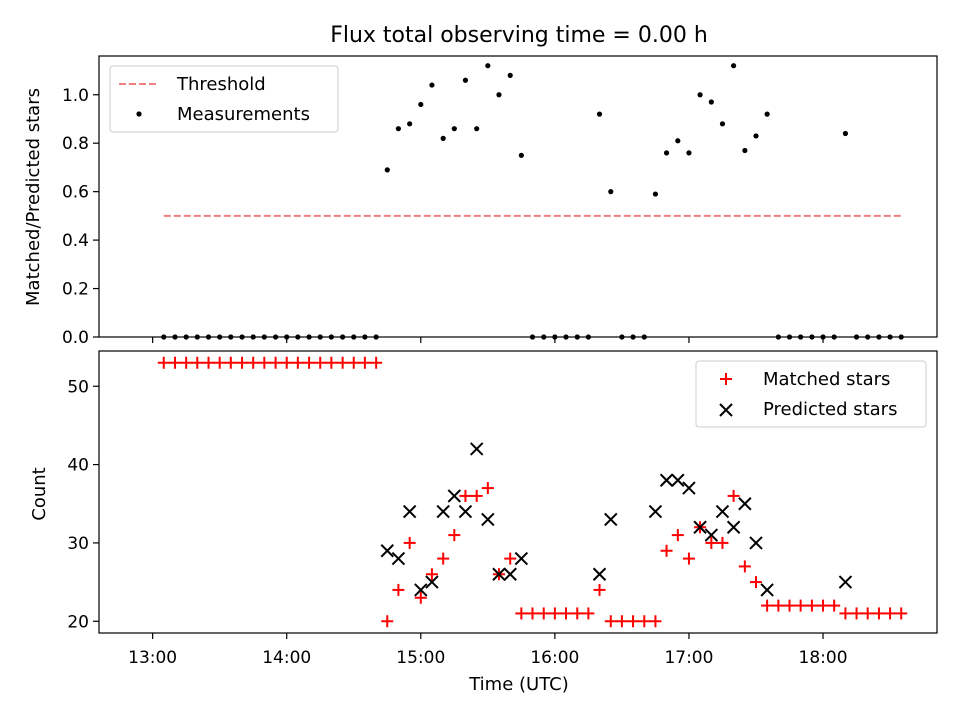 This screenshot has width=960, height=720. What do you see at coordinates (488, 650) in the screenshot?
I see `bottom-x-ticks: 13:00 14:00 15:00 16:00 17:00 18:00` at bounding box center [488, 650].